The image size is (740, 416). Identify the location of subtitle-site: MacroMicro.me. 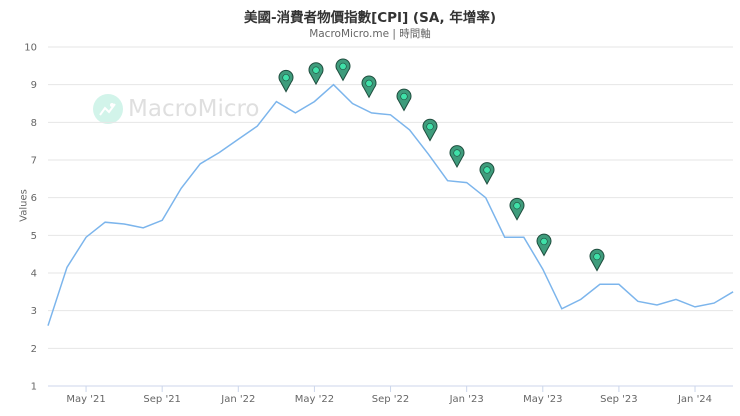
(349, 34).